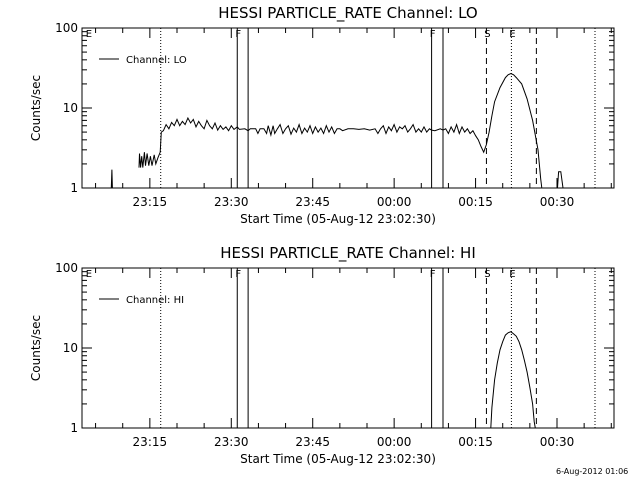 The width and height of the screenshot is (640, 480). Describe the element at coordinates (592, 471) in the screenshot. I see `date-stamp: 6-Aug-2012 01:06` at that location.